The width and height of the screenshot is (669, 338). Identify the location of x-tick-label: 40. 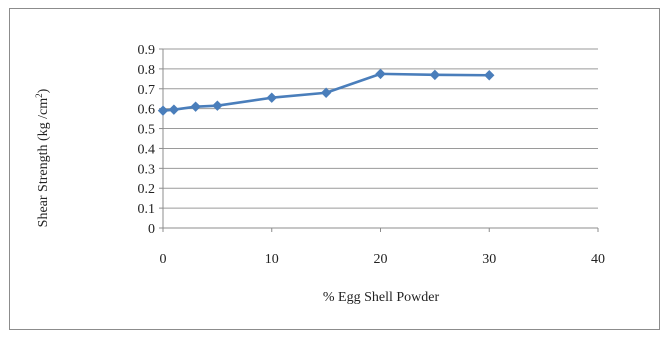
(598, 259).